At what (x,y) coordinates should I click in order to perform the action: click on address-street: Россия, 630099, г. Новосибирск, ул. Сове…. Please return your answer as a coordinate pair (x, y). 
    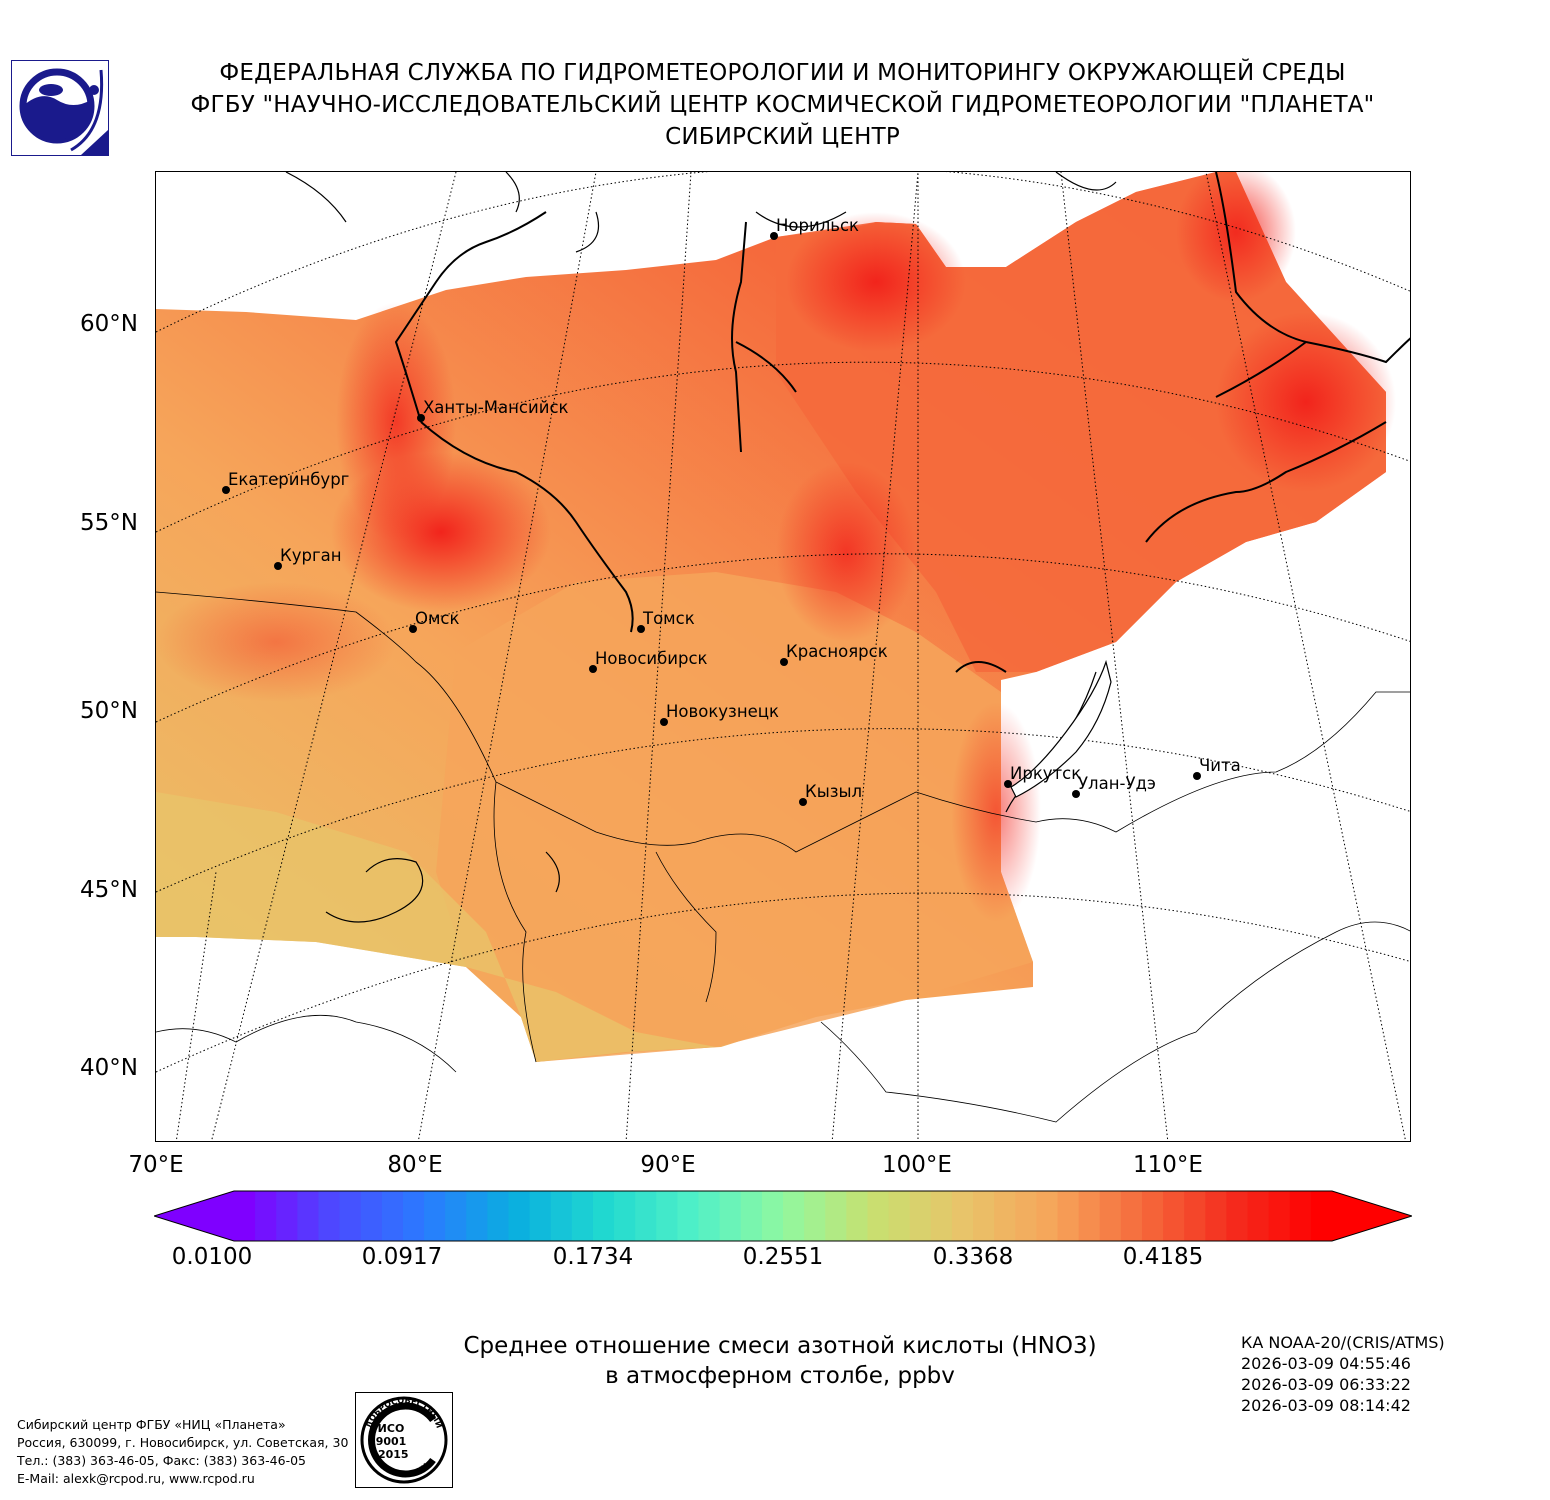
    Looking at the image, I should click on (183, 1442).